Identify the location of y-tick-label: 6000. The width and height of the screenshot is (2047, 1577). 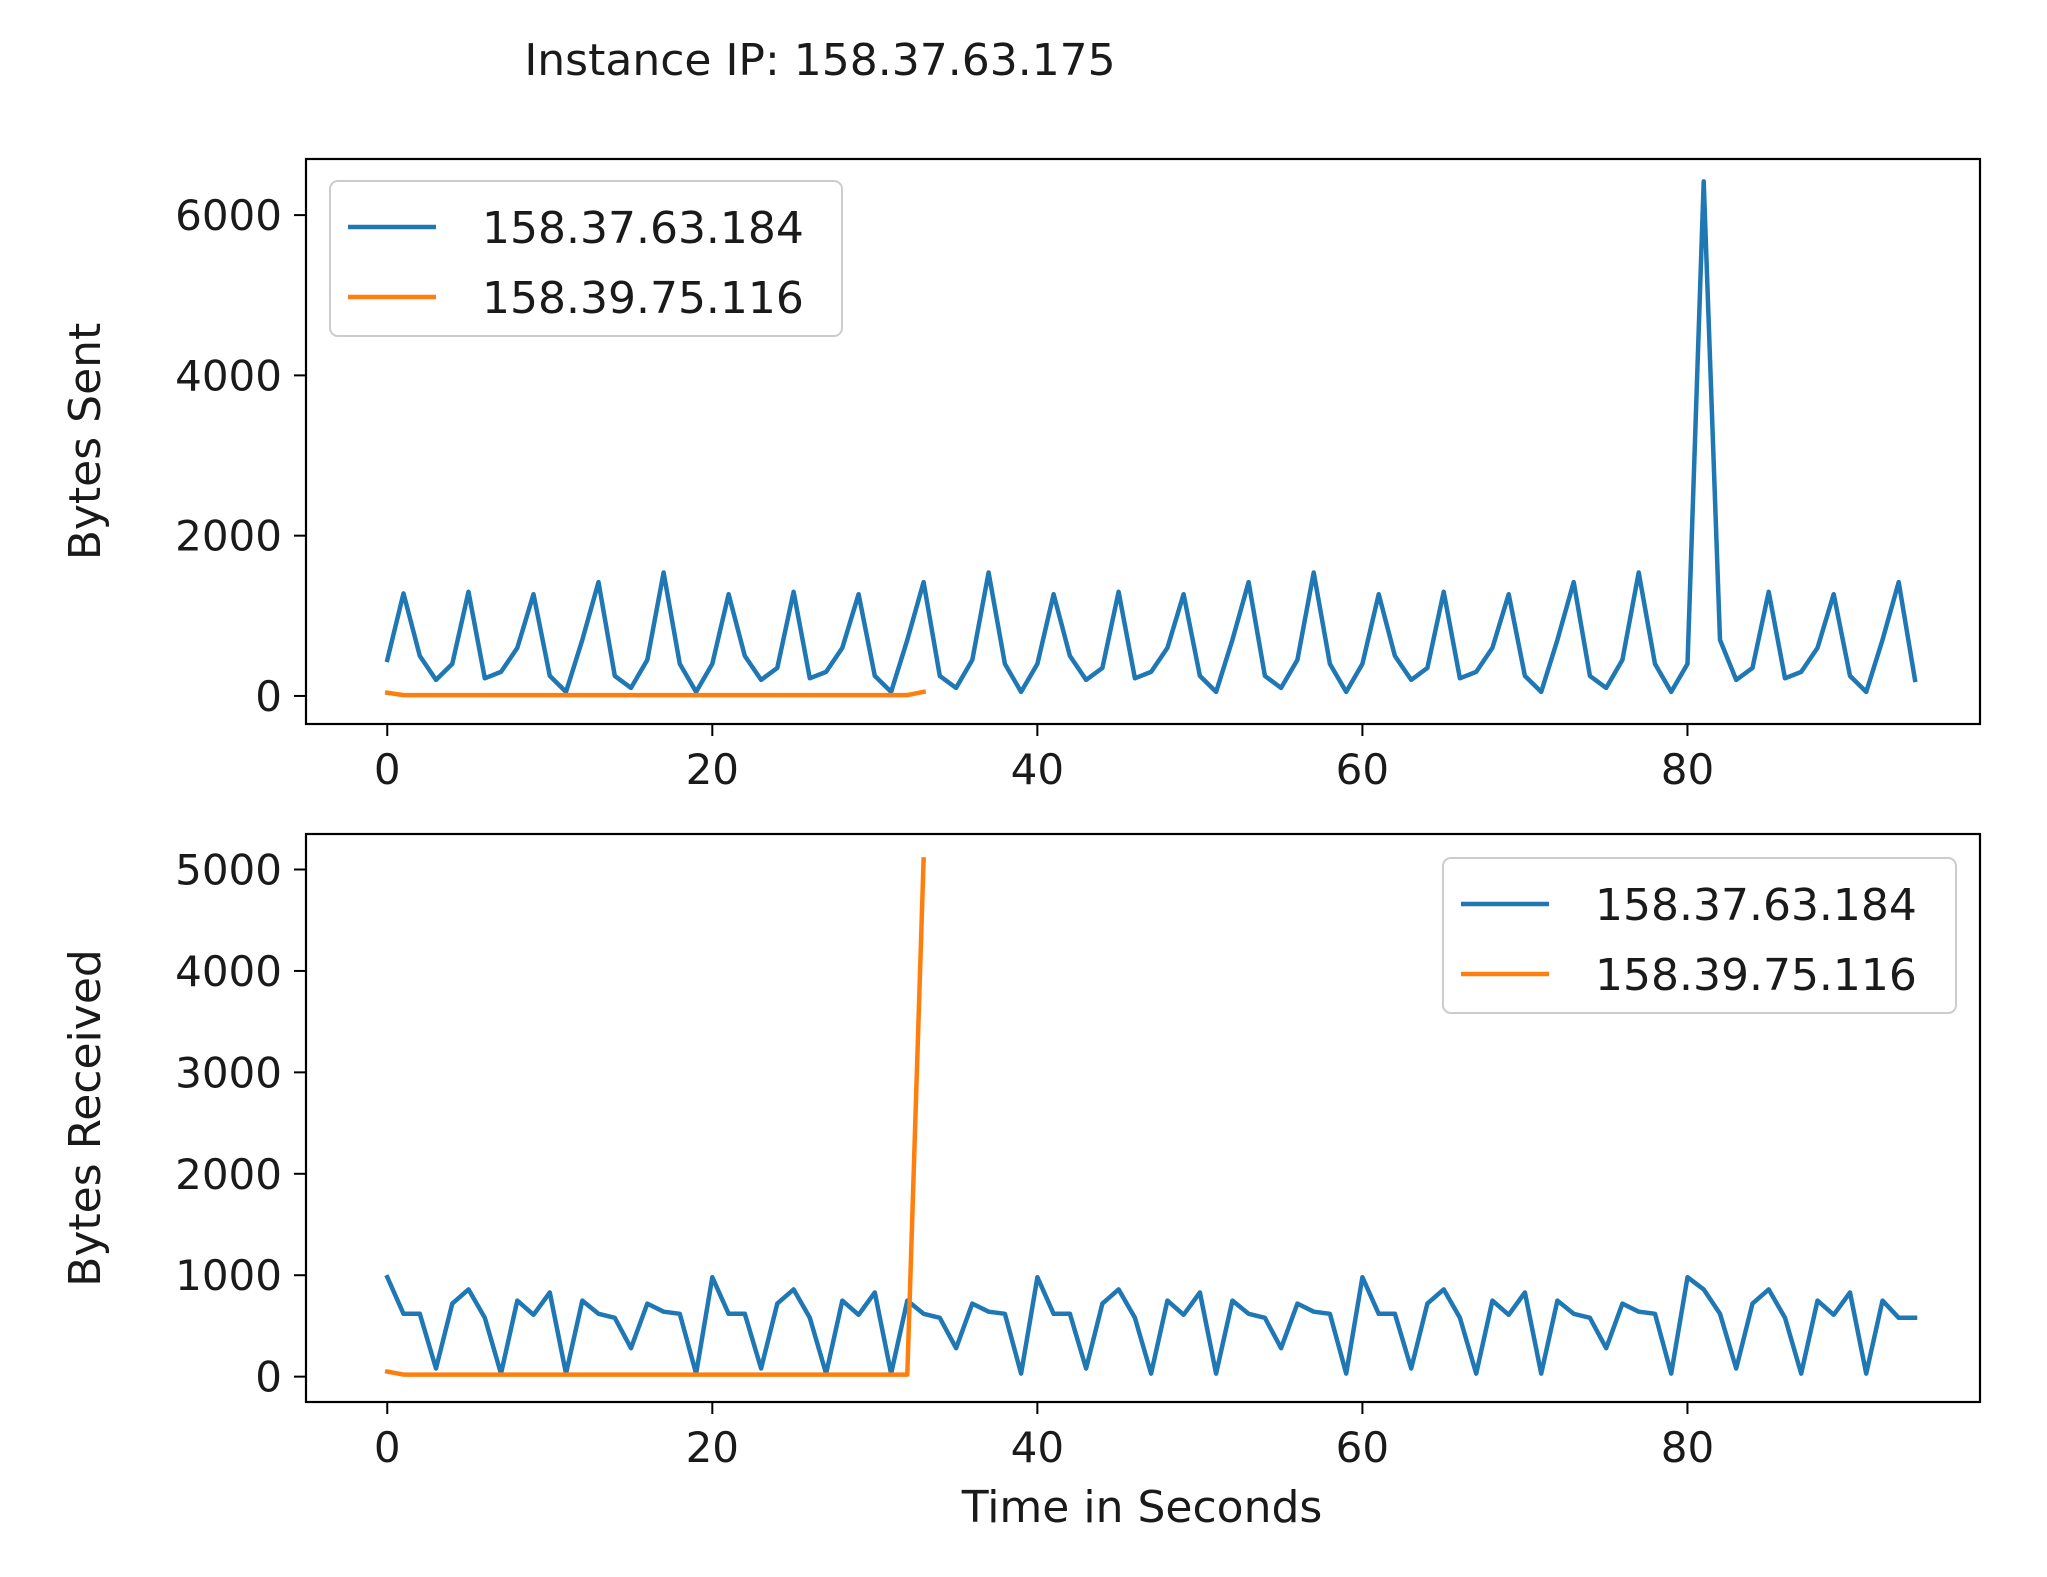
(228, 215).